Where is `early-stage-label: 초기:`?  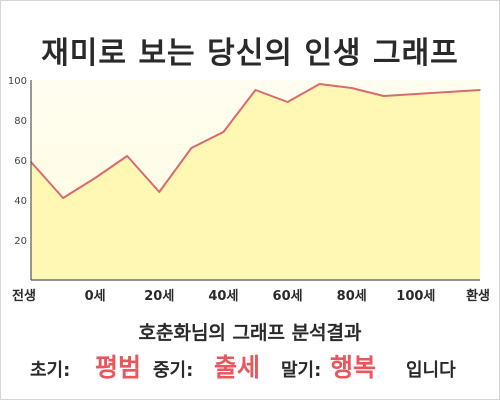 early-stage-label: 초기: is located at coordinates (50, 370).